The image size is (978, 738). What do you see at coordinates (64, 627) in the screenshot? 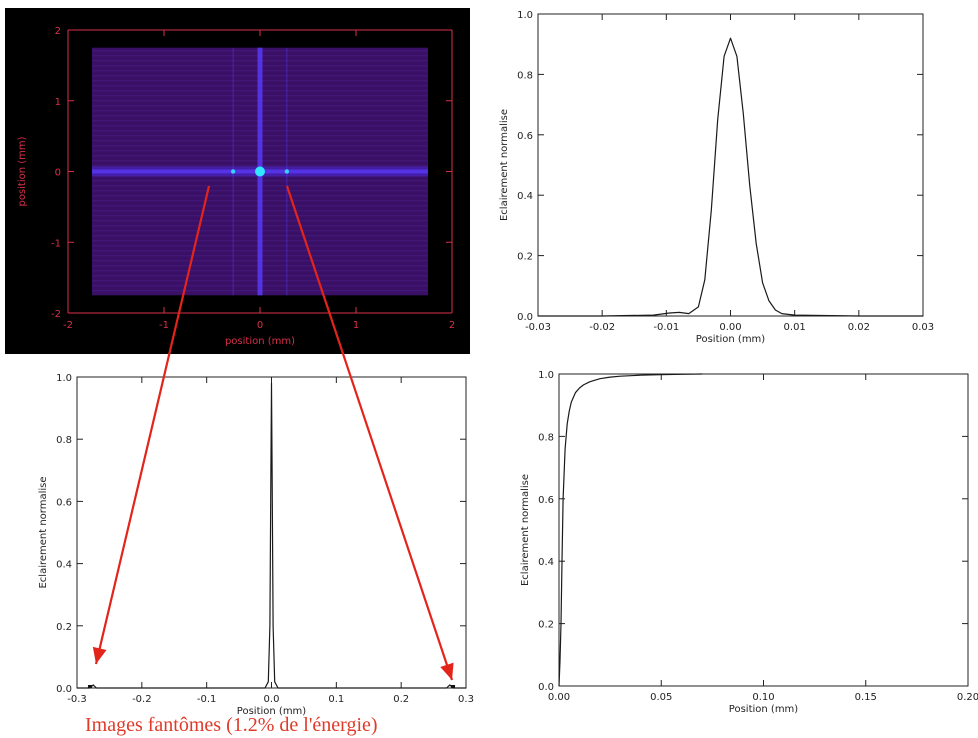
I see `profile-wide-plot-y-tick-label: 0.2` at bounding box center [64, 627].